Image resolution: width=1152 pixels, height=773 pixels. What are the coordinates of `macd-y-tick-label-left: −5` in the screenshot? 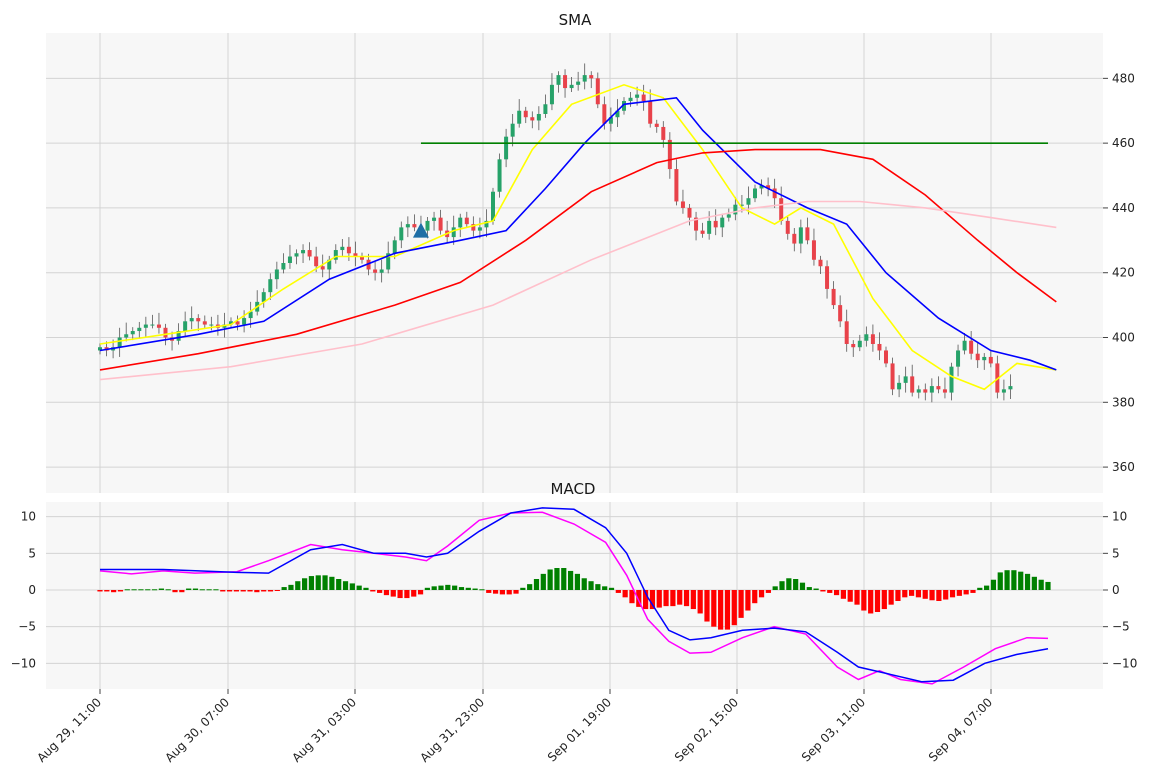 It's located at (27, 627).